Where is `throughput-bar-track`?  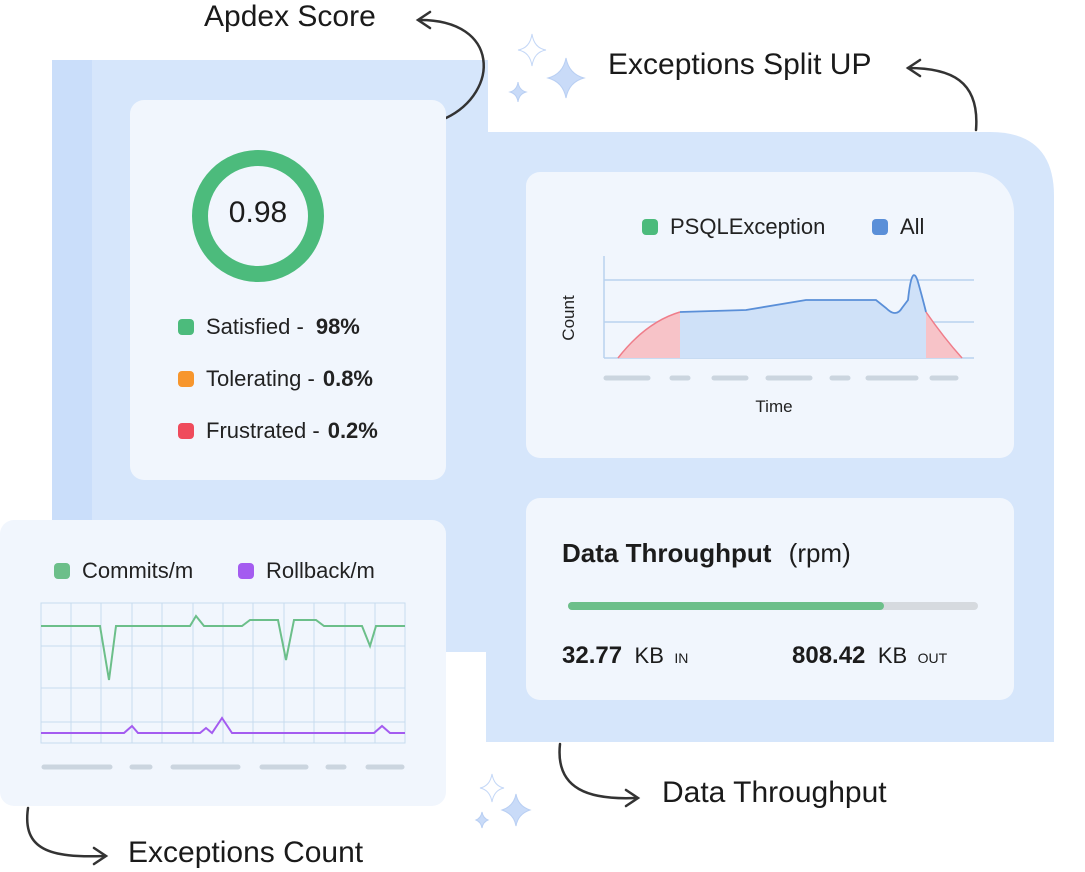 throughput-bar-track is located at coordinates (773, 606).